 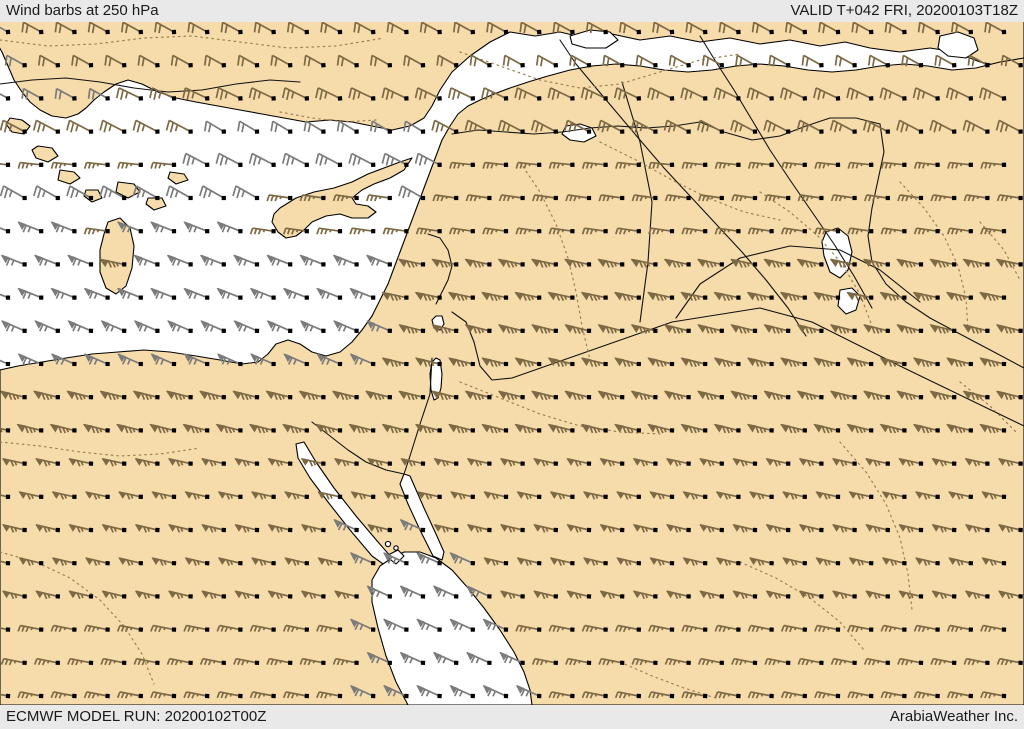 What do you see at coordinates (798, 282) in the screenshot?
I see `border-iraq-saudi` at bounding box center [798, 282].